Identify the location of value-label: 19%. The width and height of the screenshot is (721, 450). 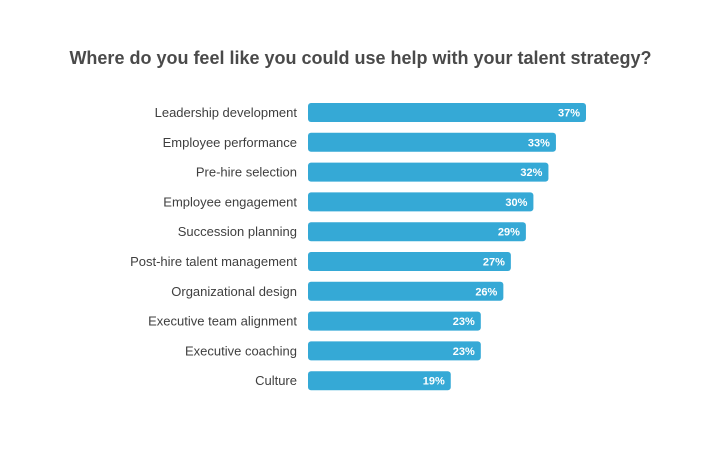
(434, 382).